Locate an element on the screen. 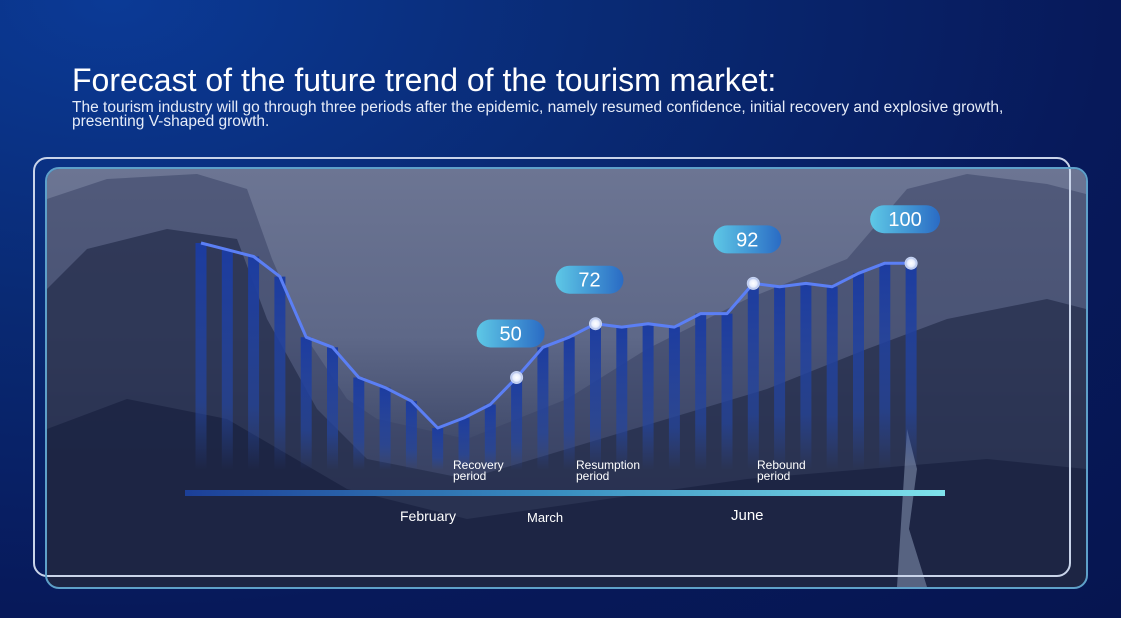 The image size is (1121, 618). callout-2: 92 is located at coordinates (747, 239).